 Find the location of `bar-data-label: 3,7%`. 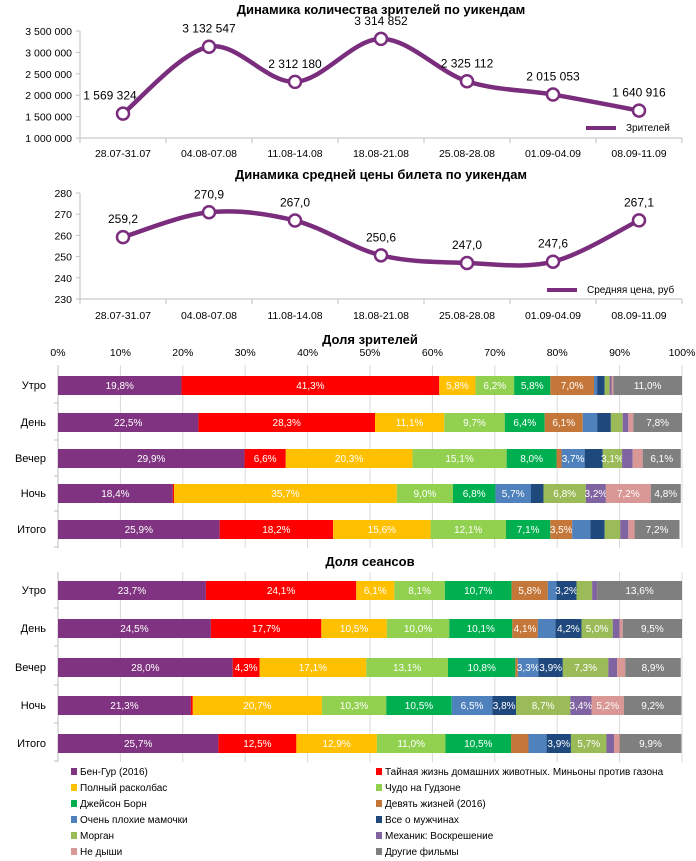

bar-data-label: 3,7% is located at coordinates (573, 459).